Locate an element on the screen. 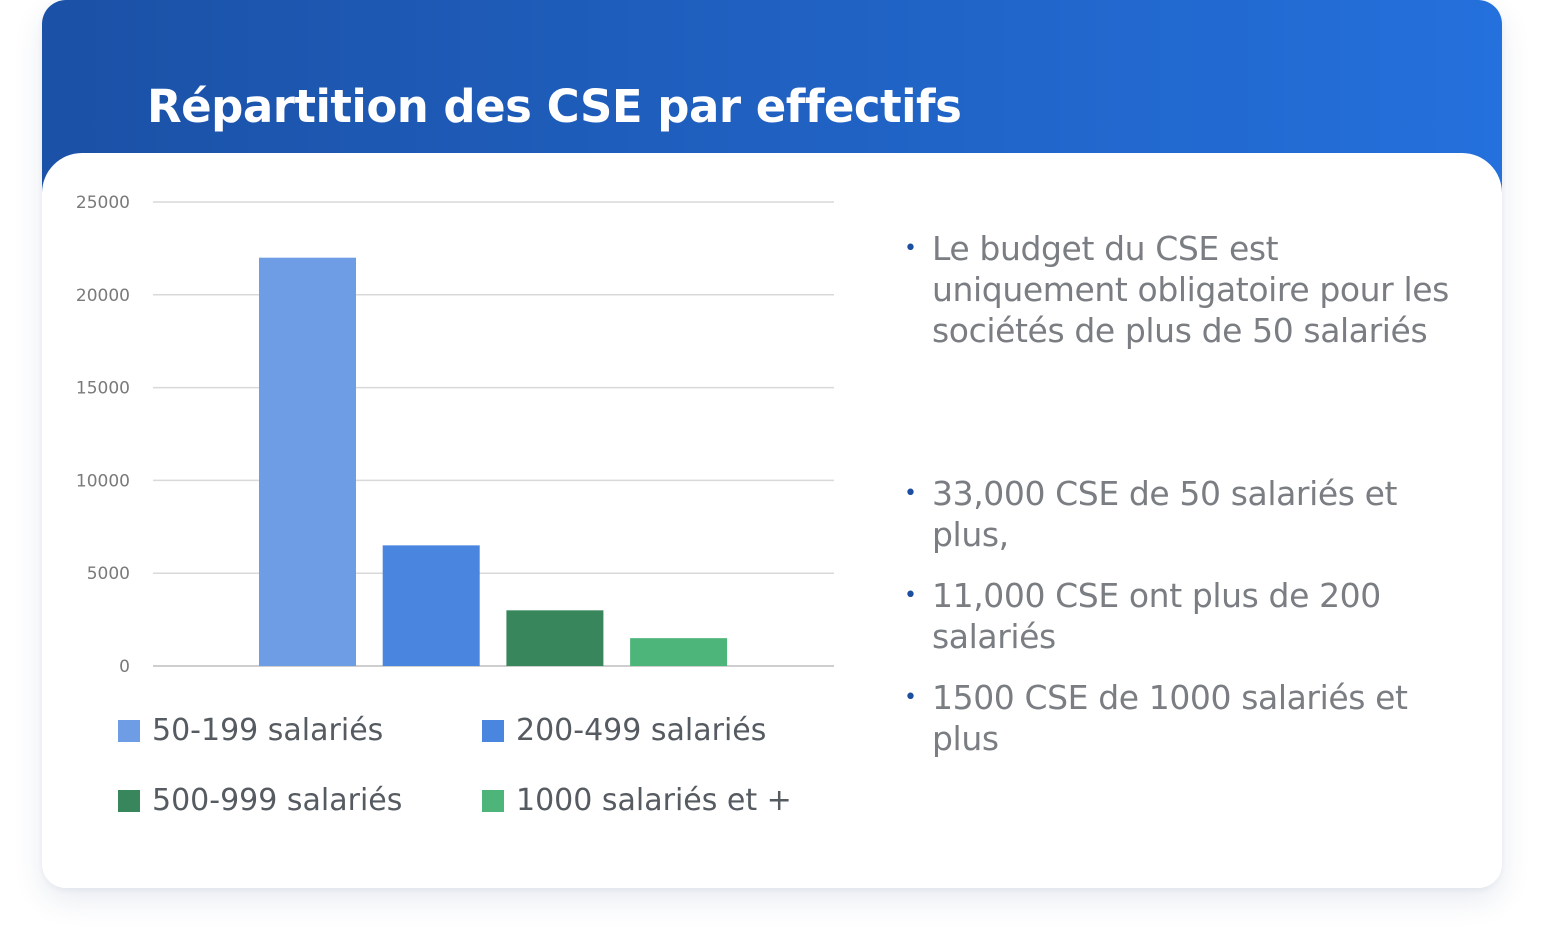 The image size is (1544, 936). y-tick-label: 25000 is located at coordinates (103, 203).